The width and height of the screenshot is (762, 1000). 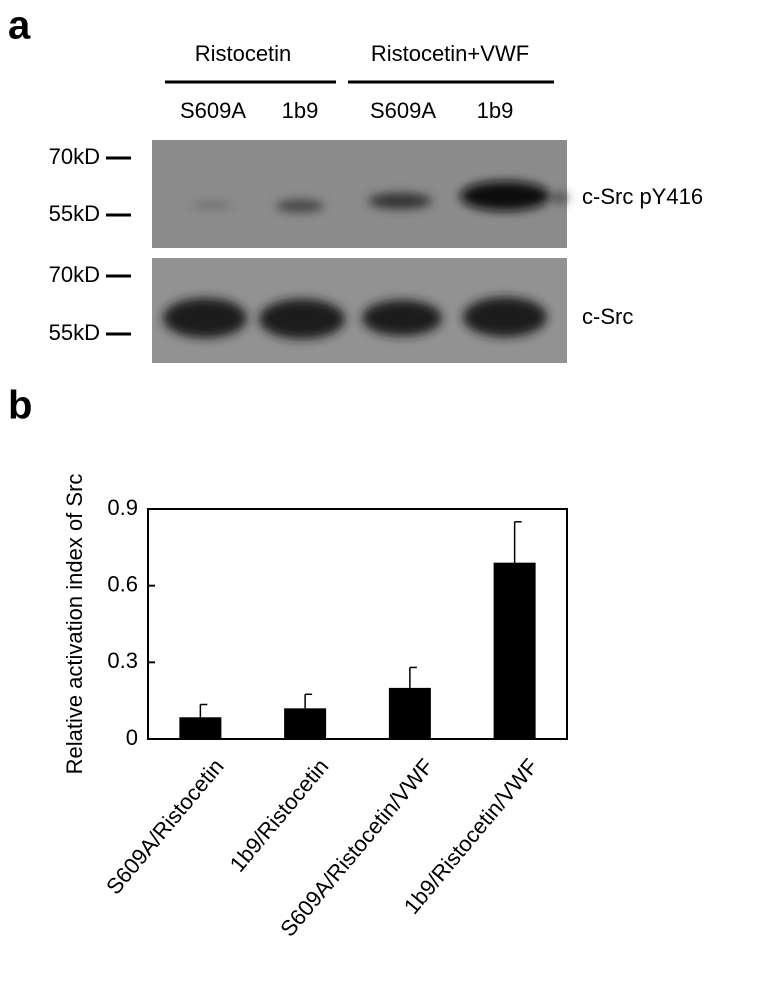 What do you see at coordinates (450, 53) in the screenshot?
I see `group-label: Ristocetin+VWF` at bounding box center [450, 53].